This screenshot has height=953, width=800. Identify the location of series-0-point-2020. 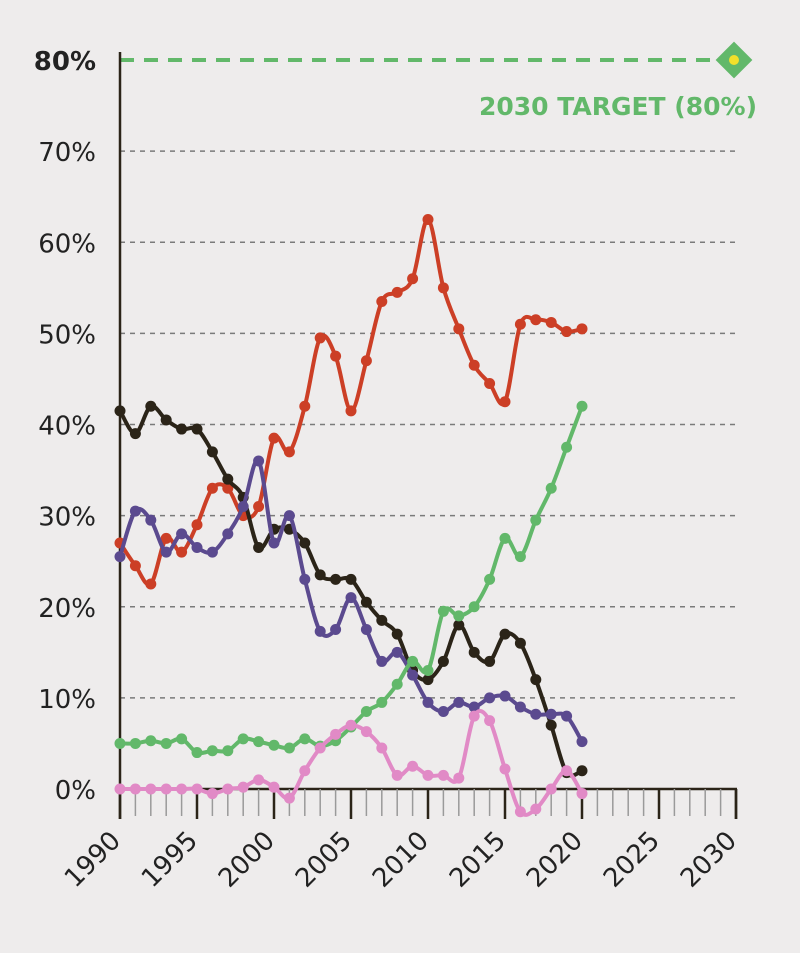
(582, 329).